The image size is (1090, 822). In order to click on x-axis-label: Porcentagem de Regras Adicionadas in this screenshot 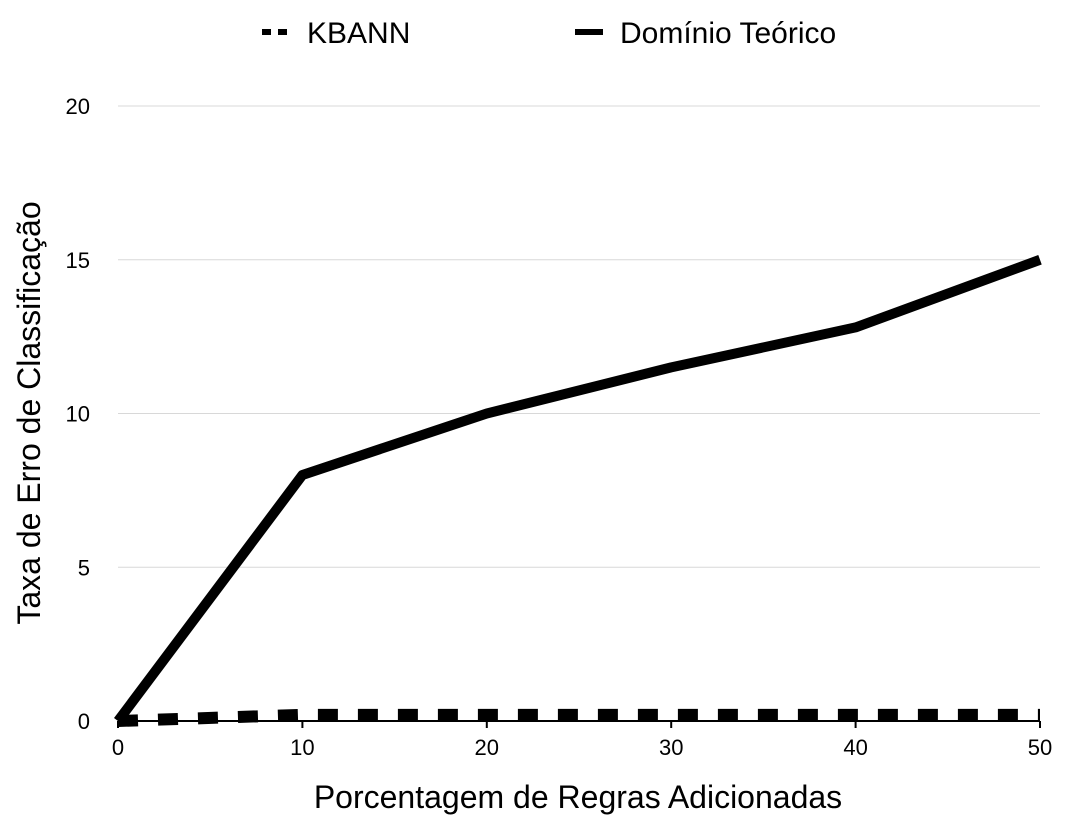, I will do `click(578, 797)`.